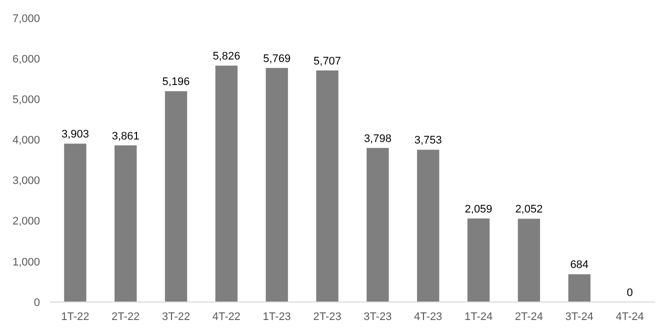  I want to click on x-tick-label: 4T-22, so click(226, 317).